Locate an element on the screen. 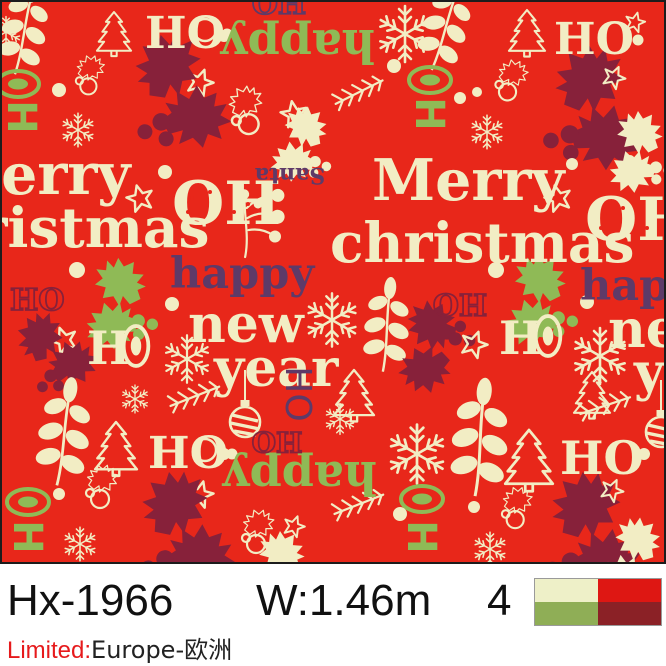  color-swatch-grid is located at coordinates (598, 602).